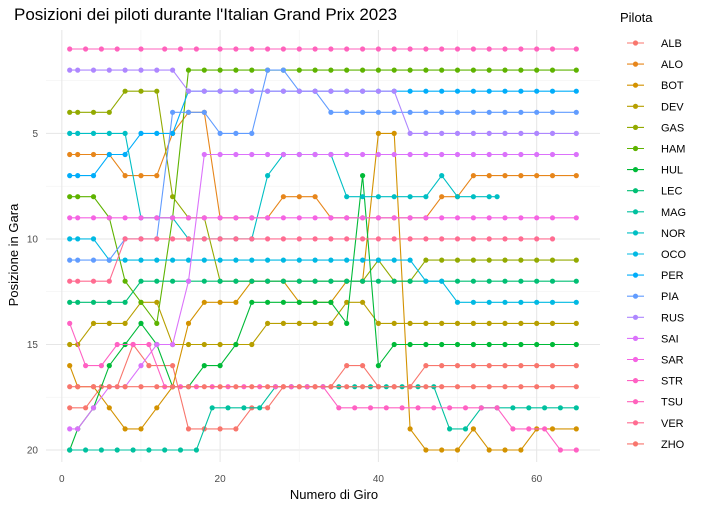 This screenshot has width=704, height=511. What do you see at coordinates (655, 86) in the screenshot?
I see `legend-item-bot: BOT` at bounding box center [655, 86].